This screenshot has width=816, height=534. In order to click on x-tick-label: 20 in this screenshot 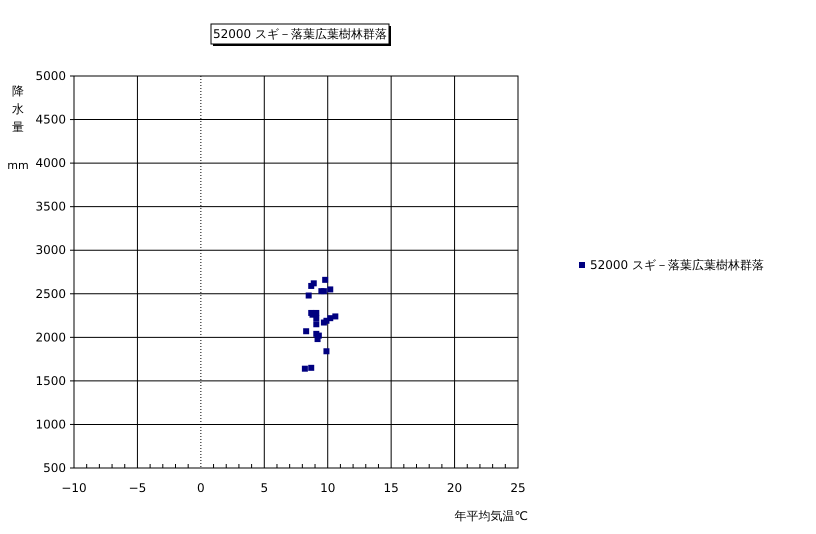, I will do `click(454, 488)`.